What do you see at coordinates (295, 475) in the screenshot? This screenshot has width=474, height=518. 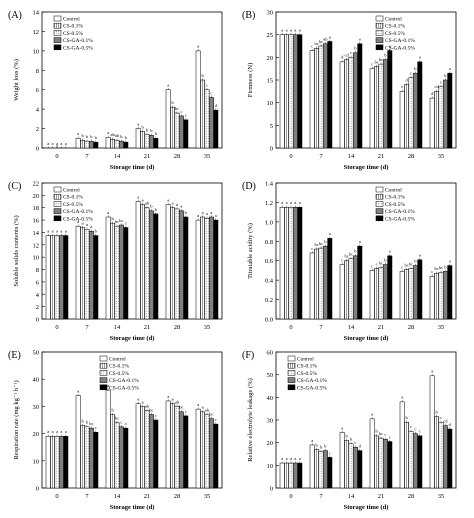 I see `bar-cs-ga-0-1--day-0` at bounding box center [295, 475].